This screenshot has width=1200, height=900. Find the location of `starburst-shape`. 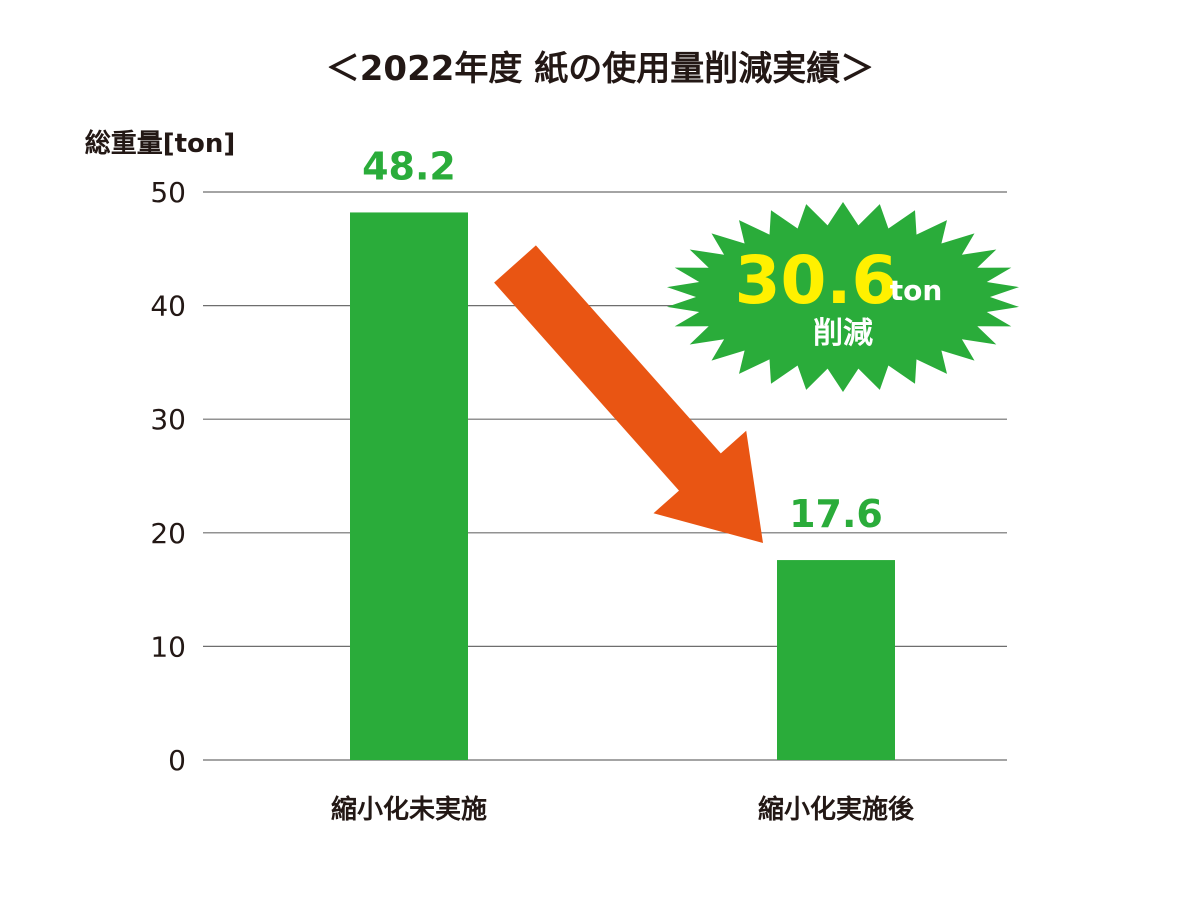

starburst-shape is located at coordinates (843, 297).